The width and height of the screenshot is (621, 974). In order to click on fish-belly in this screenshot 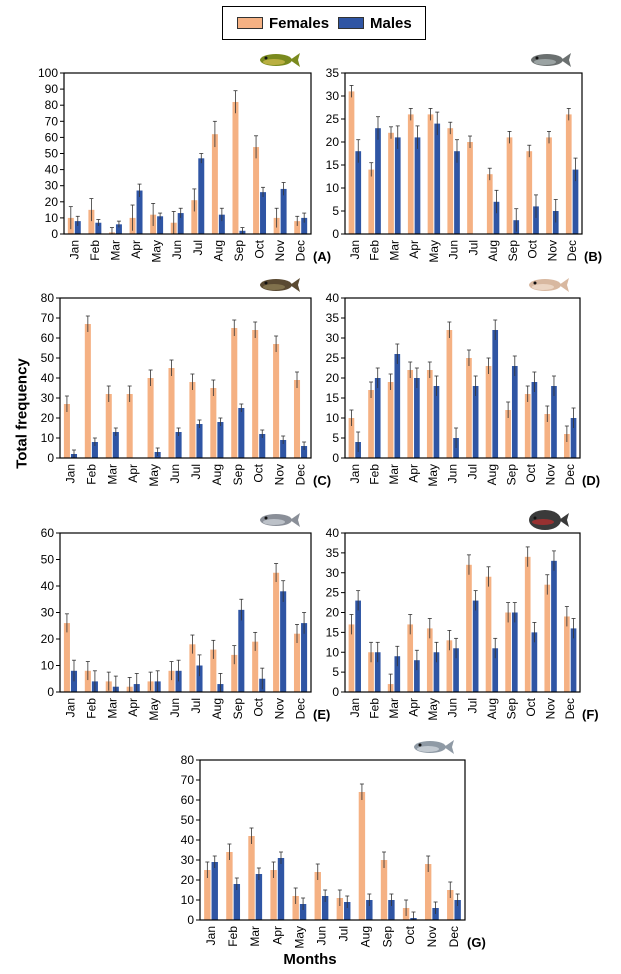, I will do `click(274, 287)`.